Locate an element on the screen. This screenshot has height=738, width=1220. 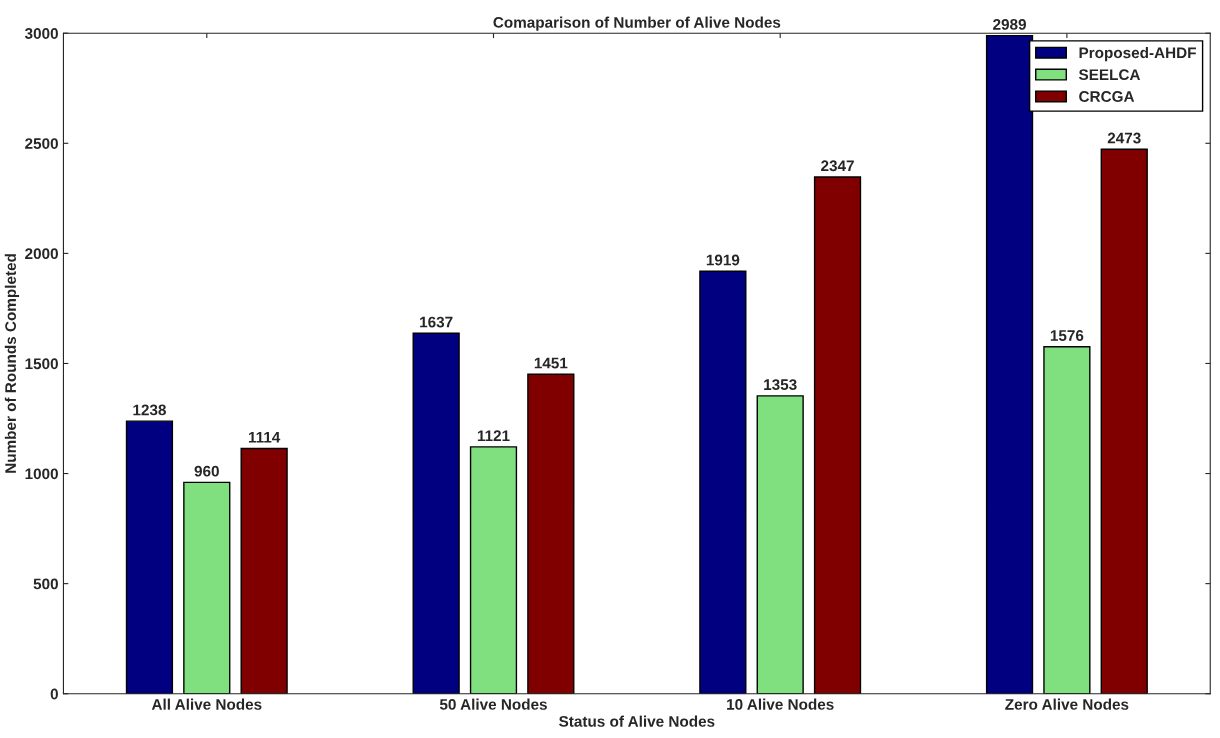
data-label: 2989 is located at coordinates (1009, 24).